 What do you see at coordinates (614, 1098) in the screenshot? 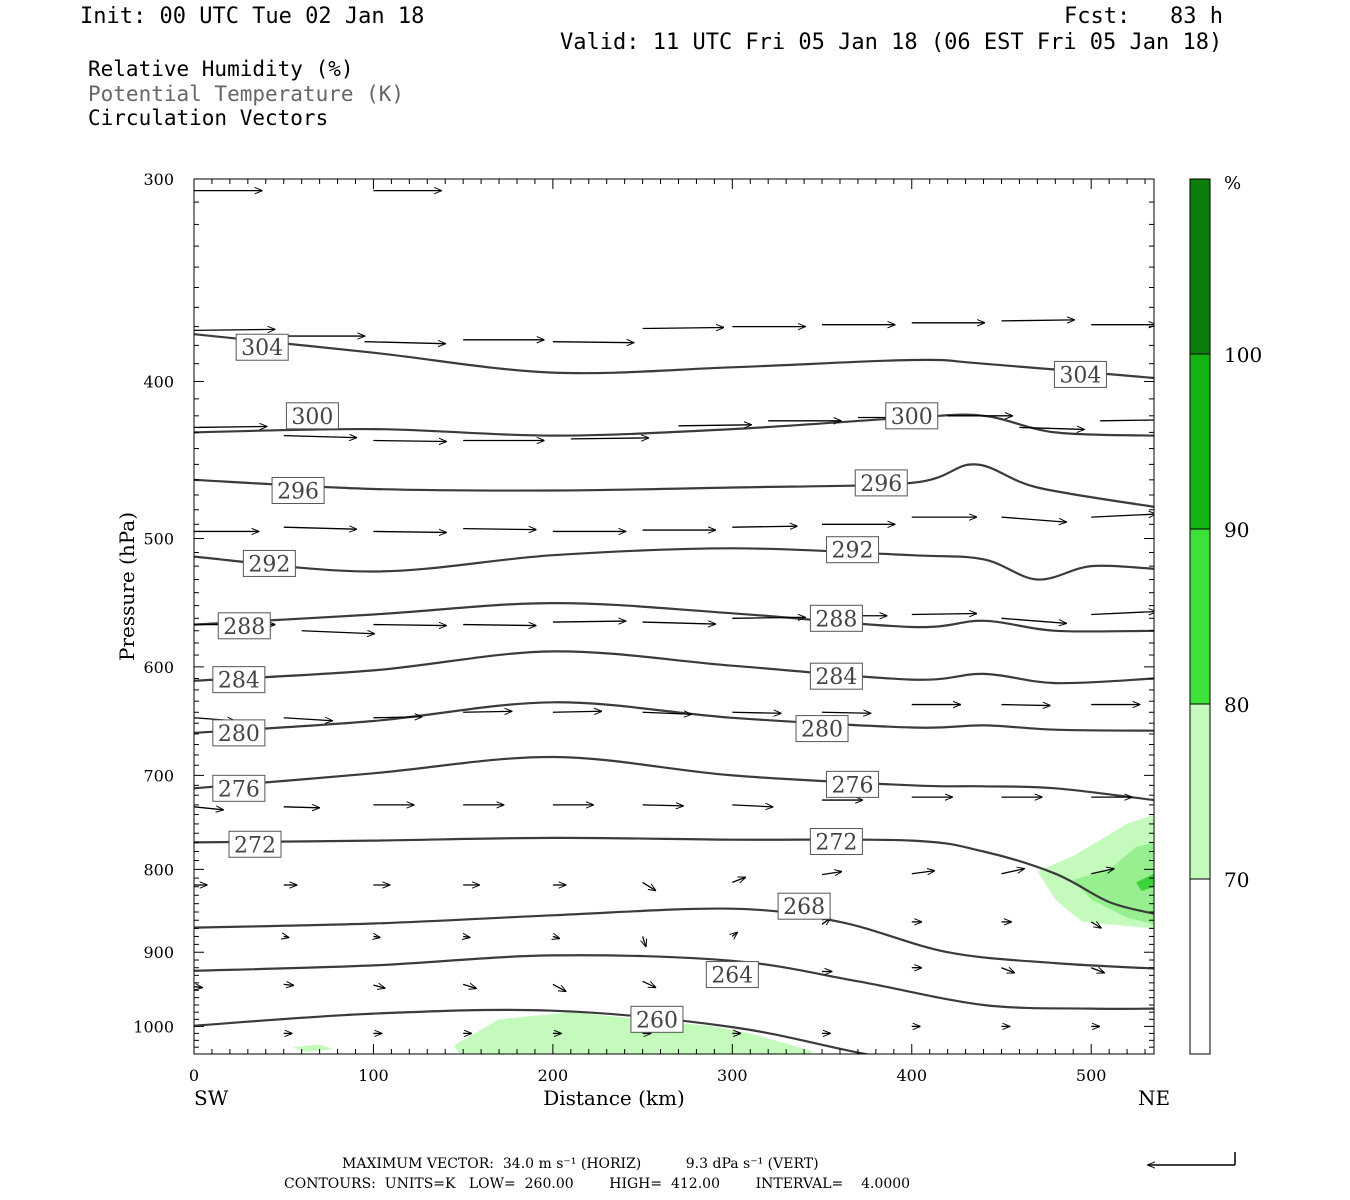
I see `x-axis-label: Distance (km)` at bounding box center [614, 1098].